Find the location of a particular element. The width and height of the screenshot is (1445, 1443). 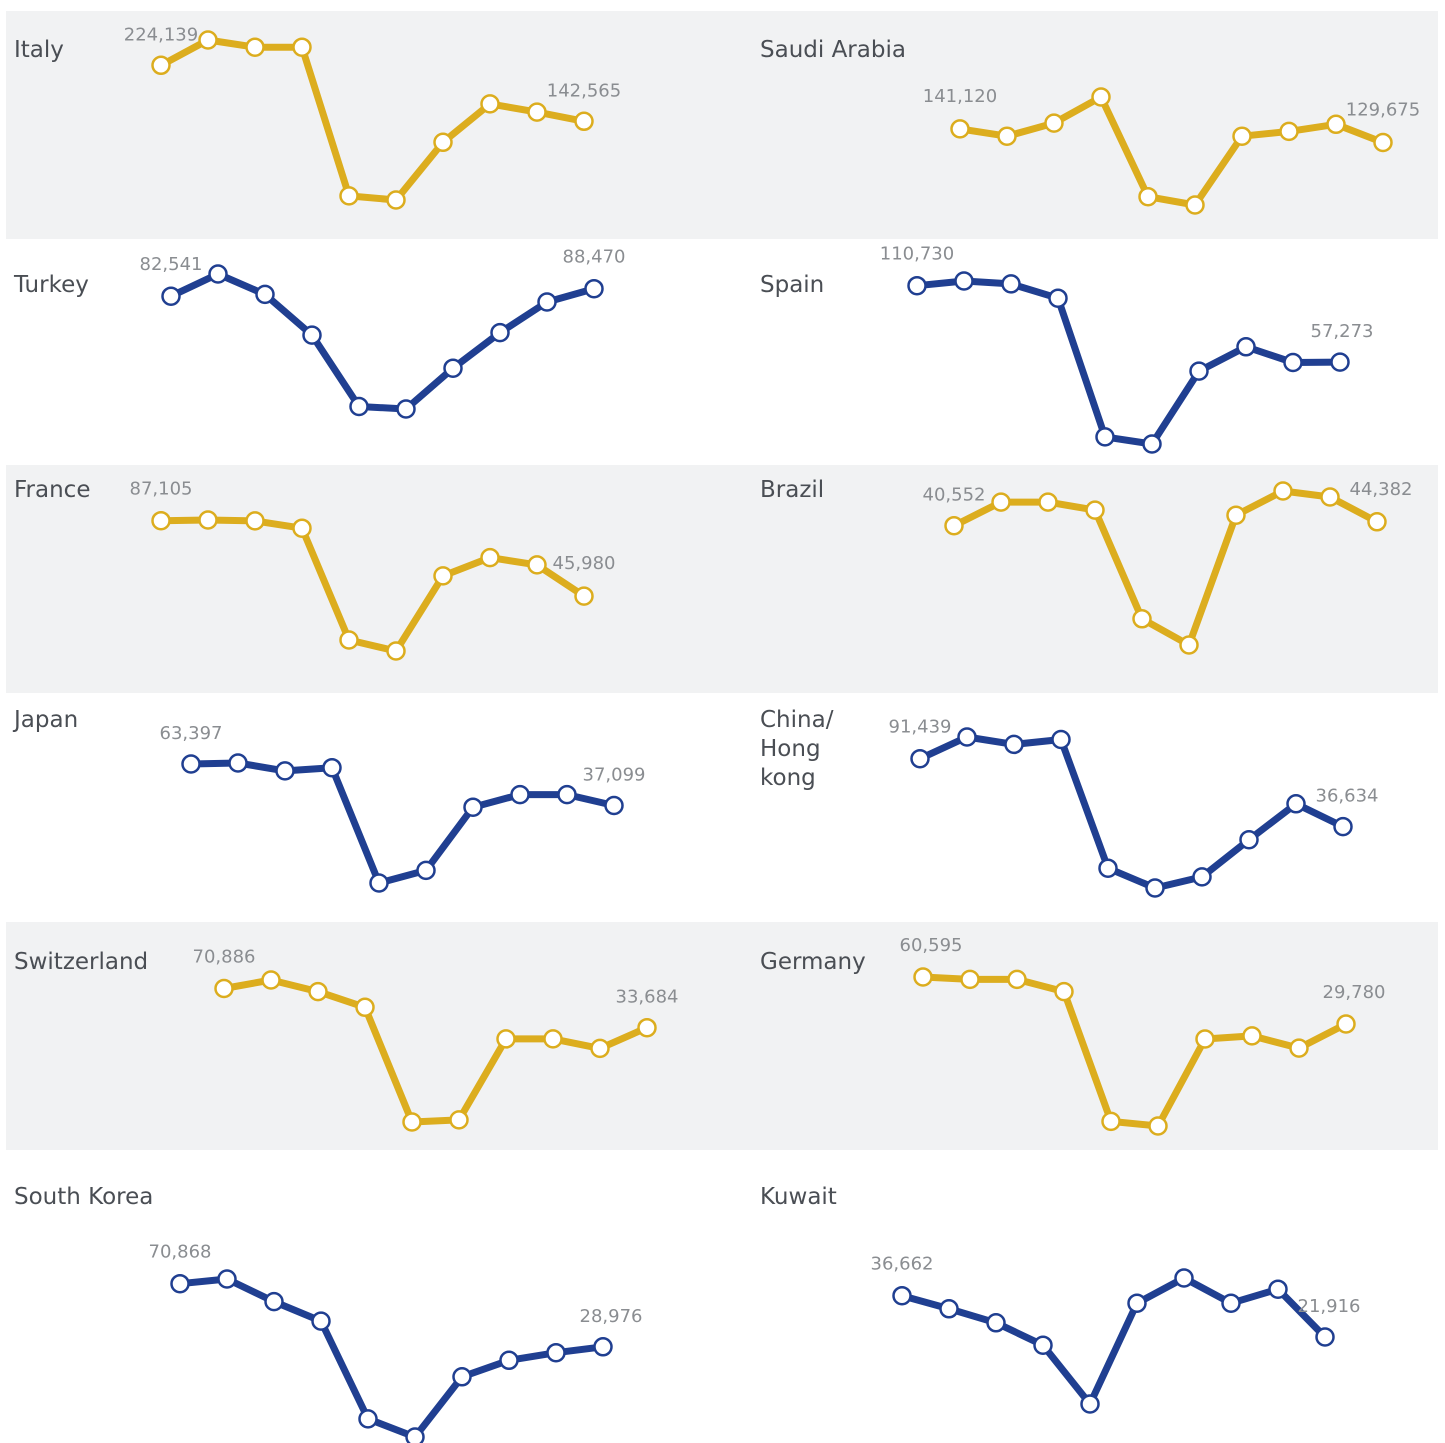

data-label-last-china-hong-kong: 36,634 is located at coordinates (1347, 796).